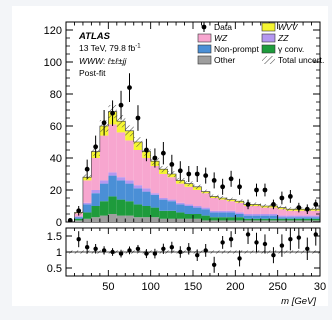  Describe the element at coordinates (103, 61) in the screenshot. I see `channel-label: WWW: ℓ±ℓ±jj` at that location.